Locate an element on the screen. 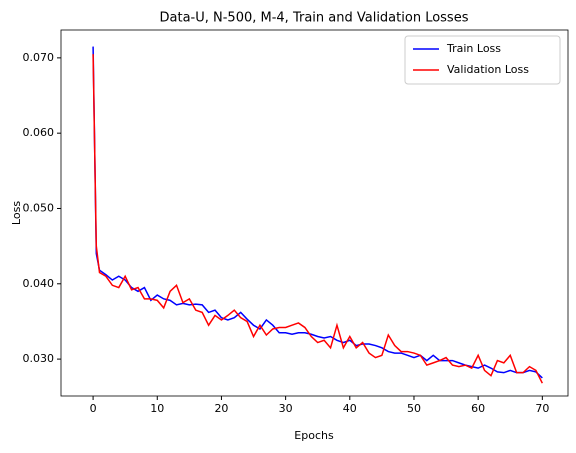 The height and width of the screenshot is (453, 576). x-tick-label: 70 is located at coordinates (542, 408).